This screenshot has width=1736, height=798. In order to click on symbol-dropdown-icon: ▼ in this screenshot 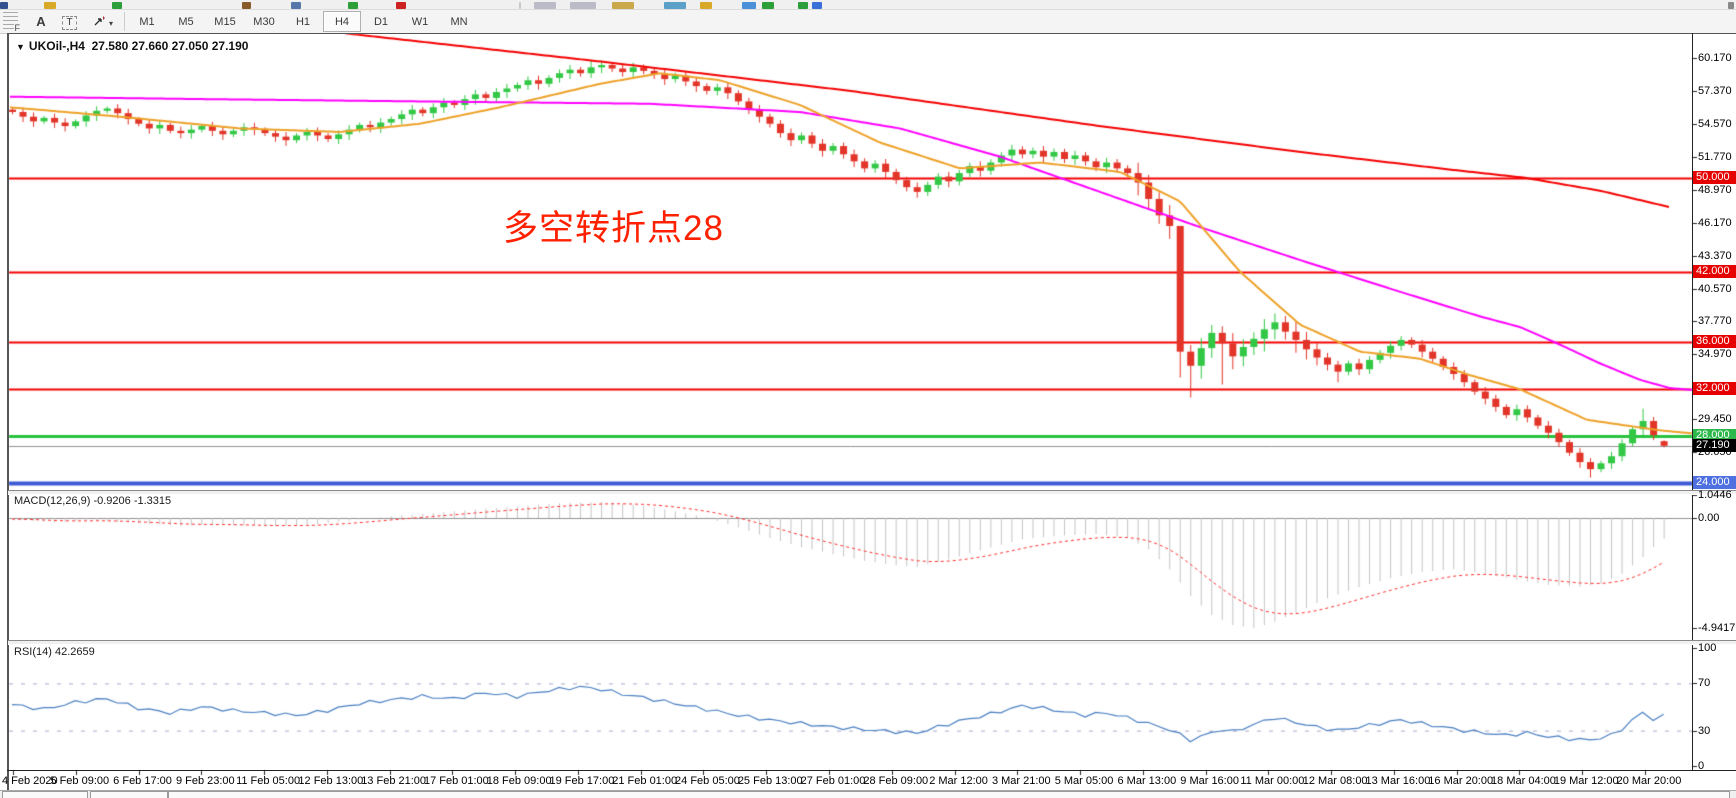, I will do `click(20, 47)`.